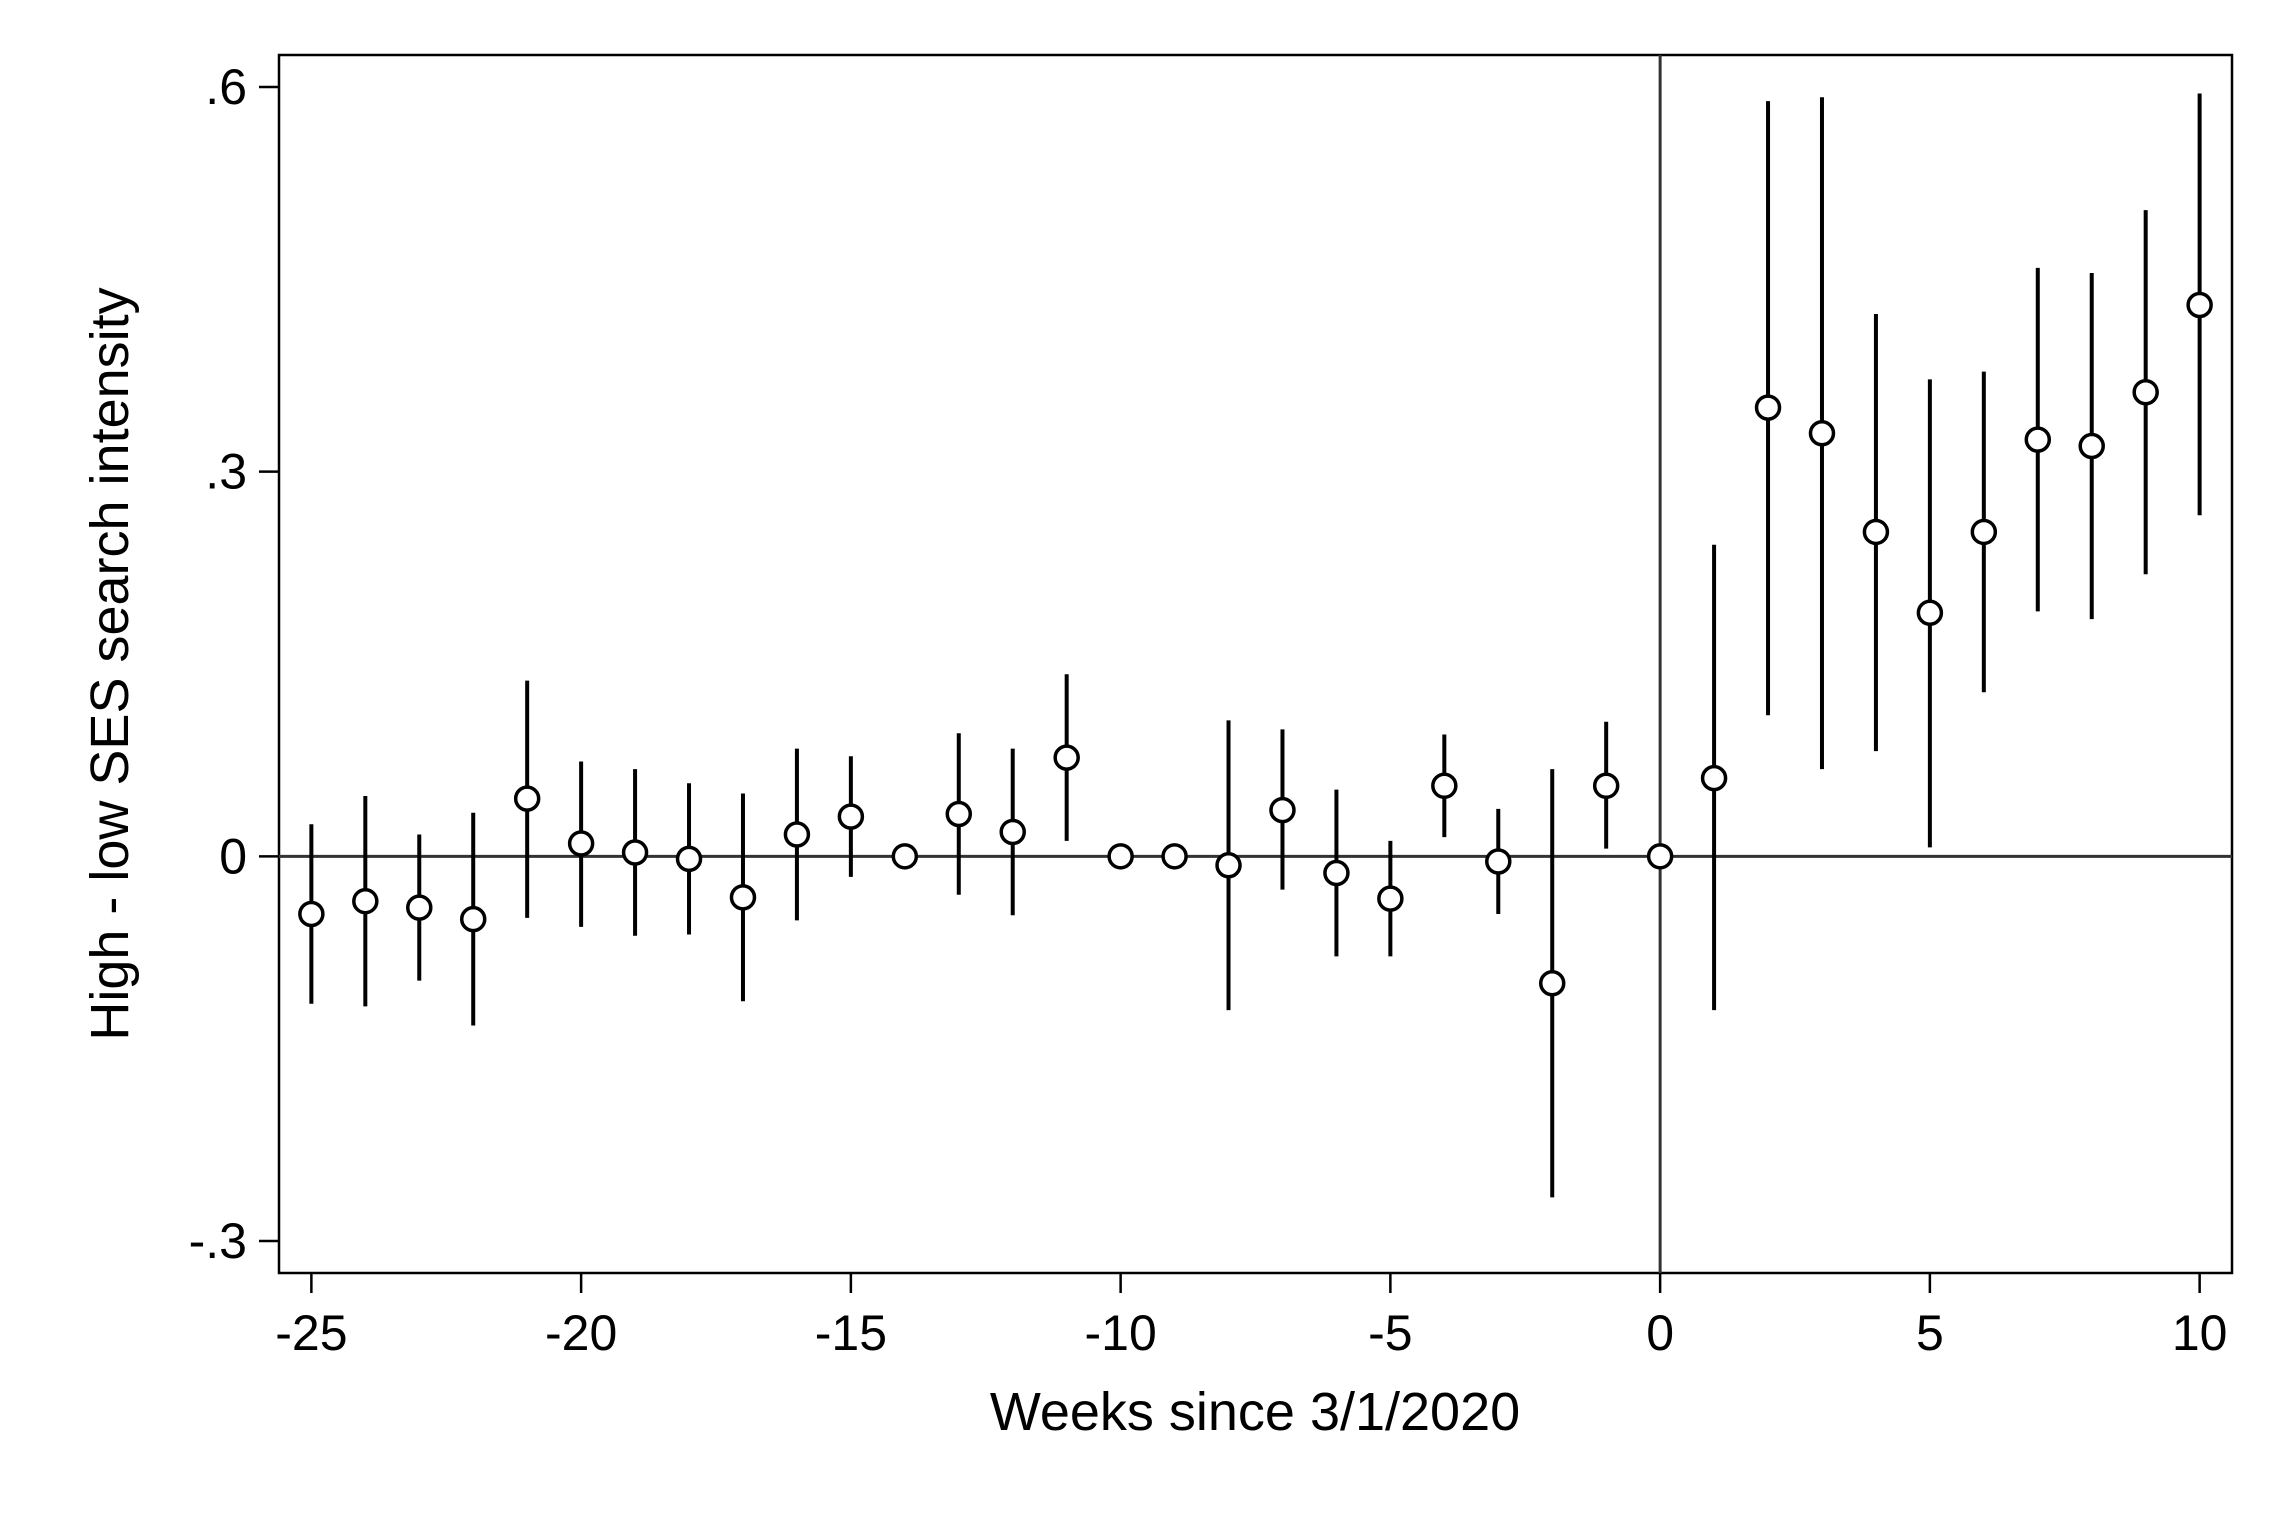  Describe the element at coordinates (226, 472) in the screenshot. I see `y-tick-label: .3` at that location.